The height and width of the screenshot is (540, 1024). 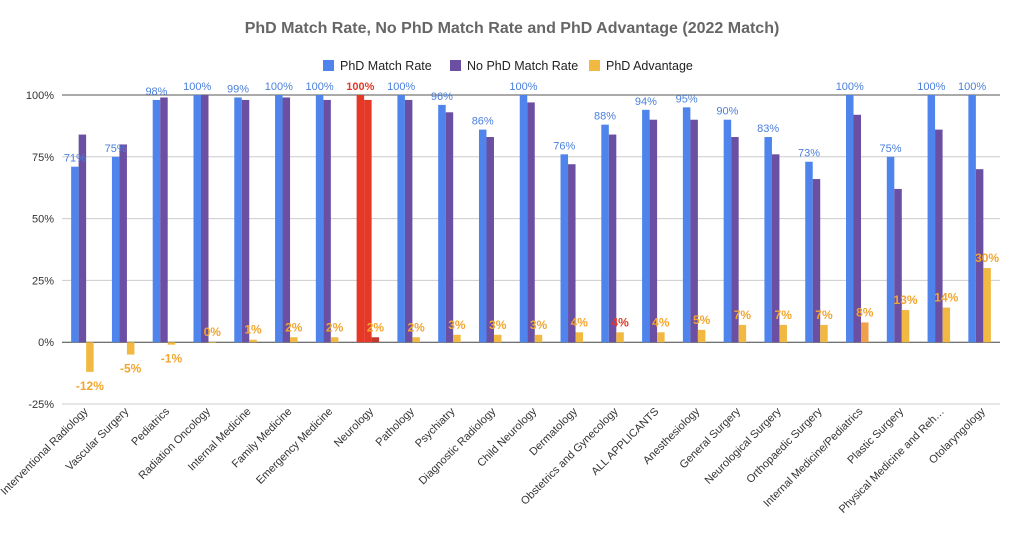 I want to click on data-label-phd: 76%, so click(x=564, y=146).